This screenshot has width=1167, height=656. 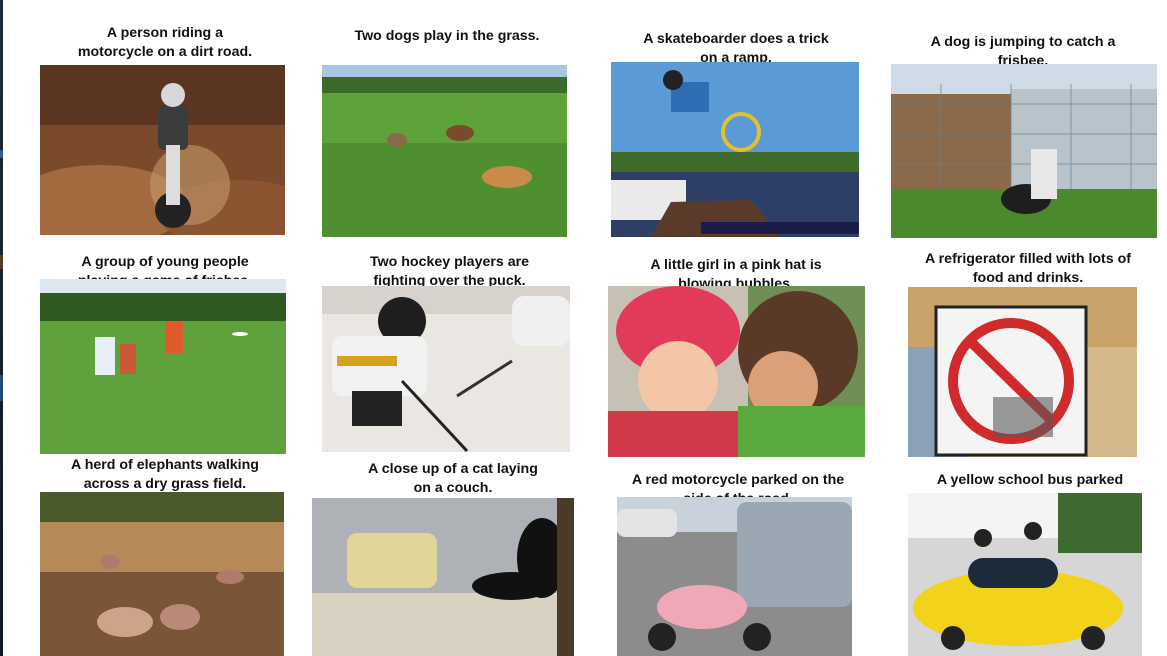 What do you see at coordinates (453, 478) in the screenshot?
I see `caption-10: A close up of a cat laying on a couch.` at bounding box center [453, 478].